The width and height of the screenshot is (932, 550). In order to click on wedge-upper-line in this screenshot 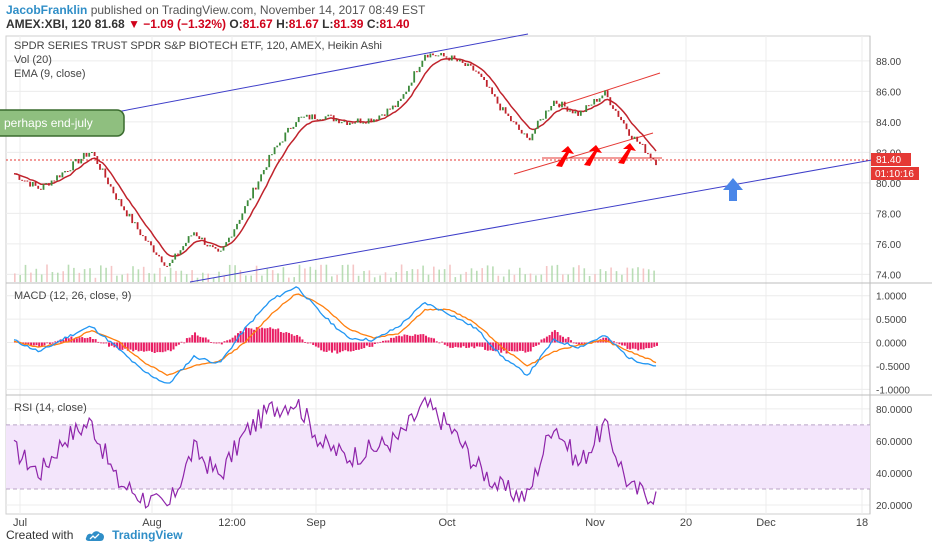, I will do `click(609, 89)`.